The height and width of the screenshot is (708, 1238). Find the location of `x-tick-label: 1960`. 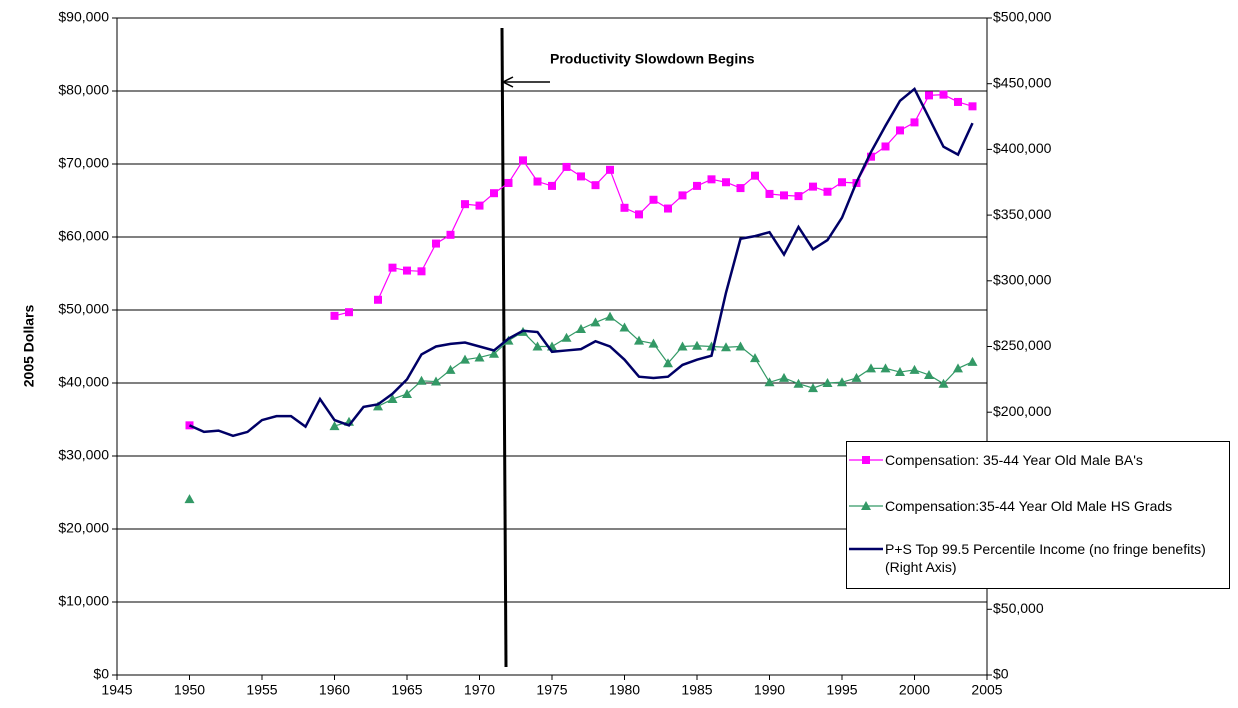

x-tick-label: 1960 is located at coordinates (334, 690).